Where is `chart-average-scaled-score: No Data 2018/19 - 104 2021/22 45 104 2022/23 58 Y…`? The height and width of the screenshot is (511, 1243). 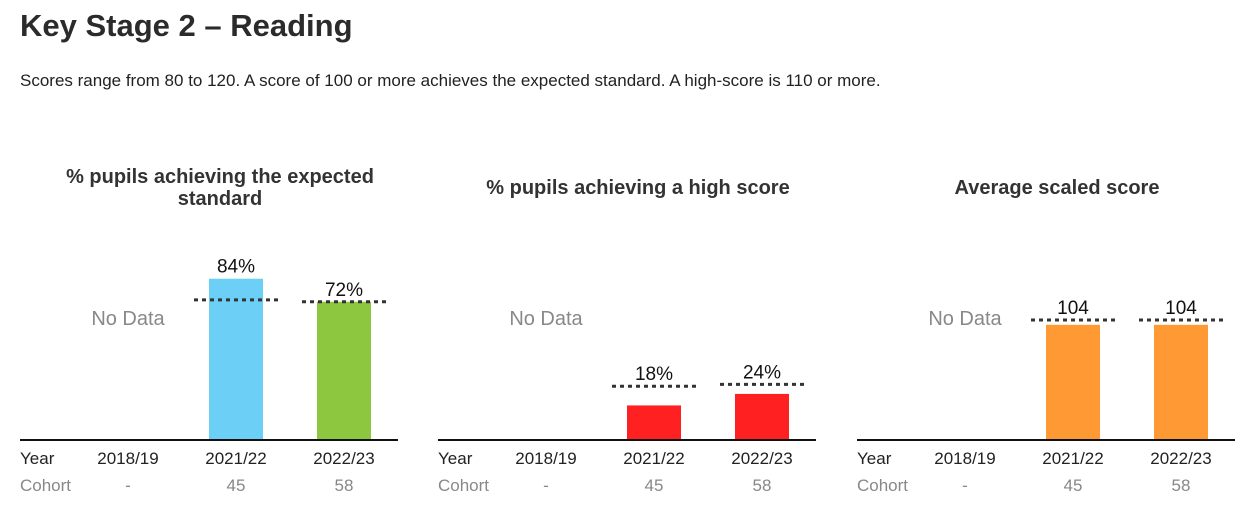
chart-average-scaled-score: No Data 2018/19 - 104 2021/22 45 104 2022/23 58 Y… is located at coordinates (1046, 396).